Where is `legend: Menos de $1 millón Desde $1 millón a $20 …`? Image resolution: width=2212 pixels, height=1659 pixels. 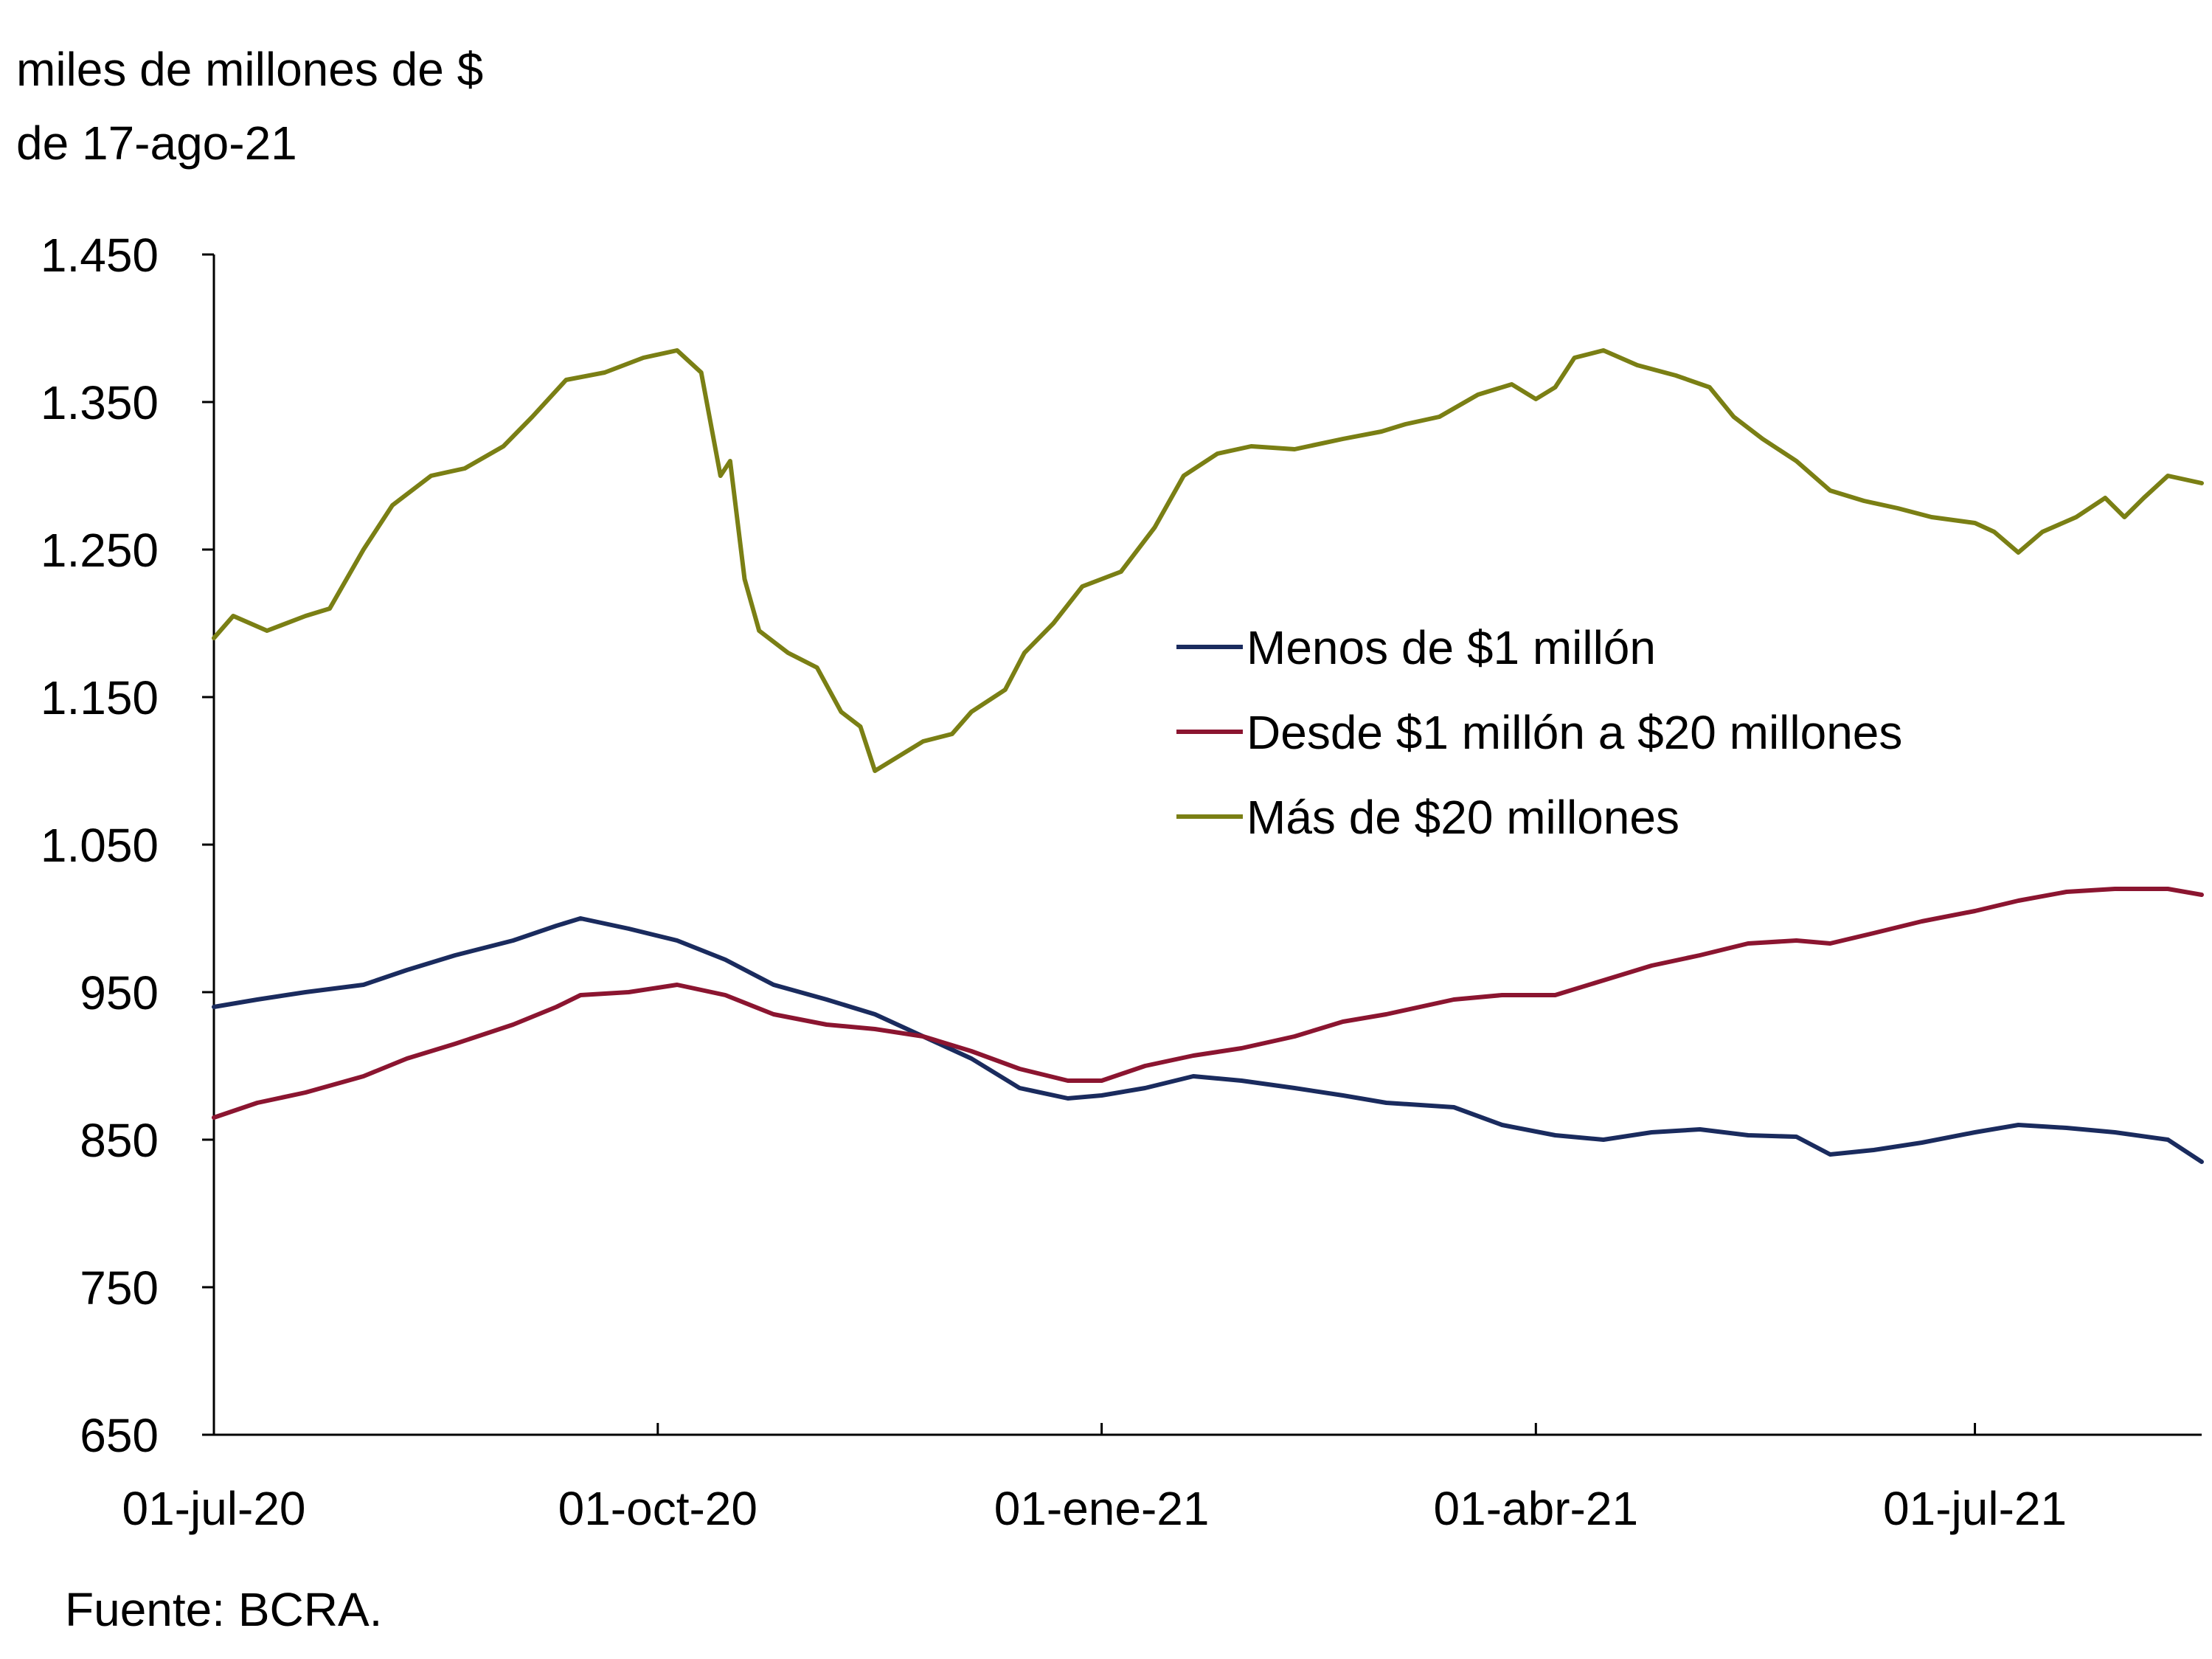
legend: Menos de $1 millón Desde $1 millón a $20 … is located at coordinates (1539, 732).